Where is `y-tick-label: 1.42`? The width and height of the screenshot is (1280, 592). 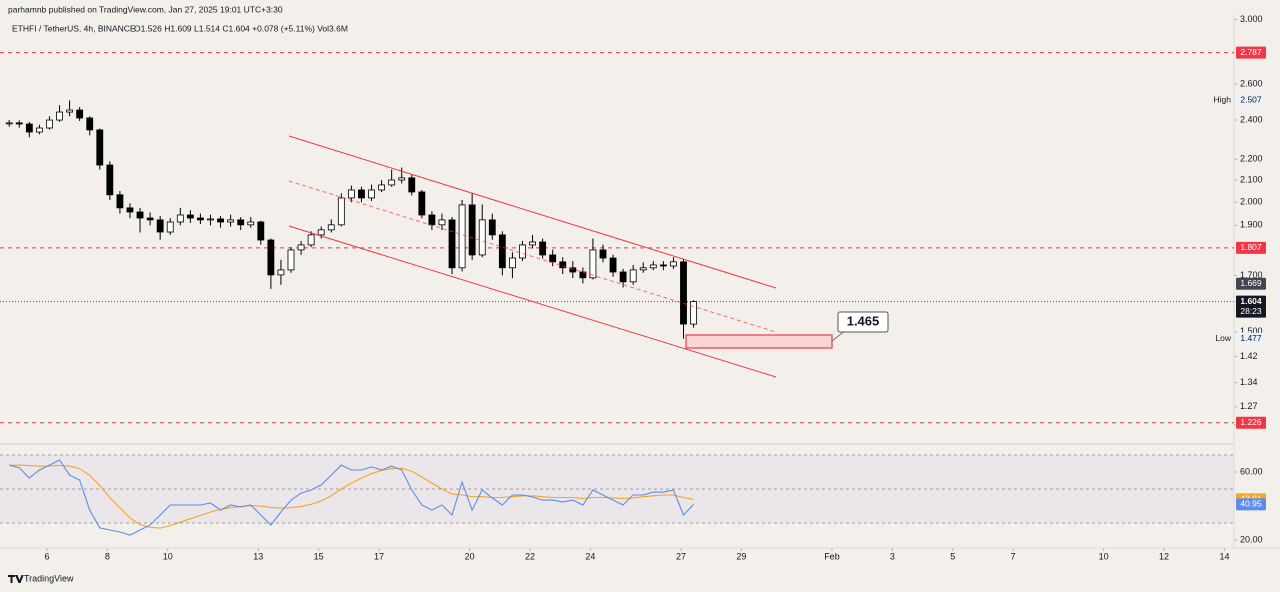 y-tick-label: 1.42 is located at coordinates (1249, 356).